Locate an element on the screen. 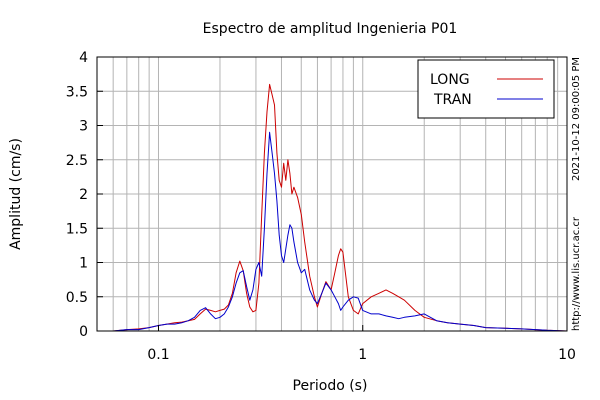 The width and height of the screenshot is (600, 400). timestamp-label: 2021-10-12 09:00:05 PM is located at coordinates (576, 119).